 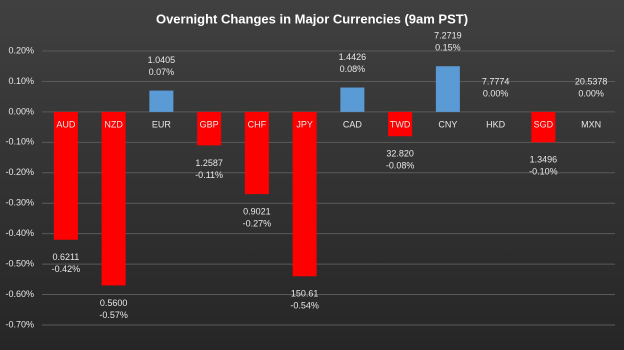 What do you see at coordinates (19, 233) in the screenshot?
I see `y-tick-label: -0.40%` at bounding box center [19, 233].